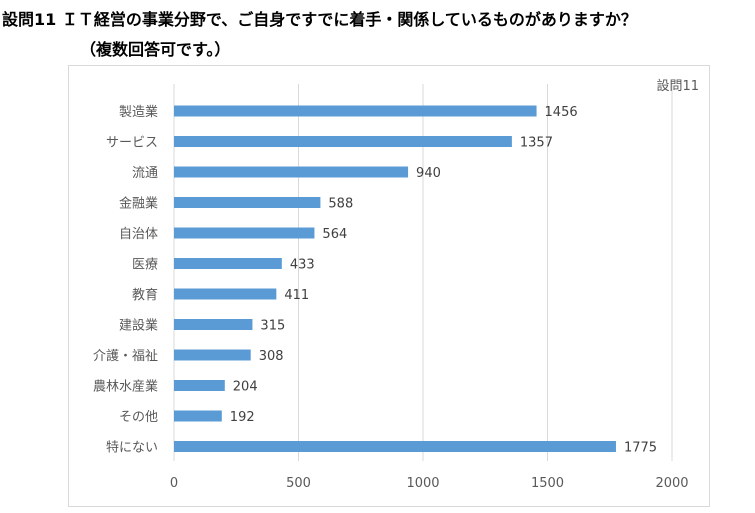  I want to click on category-label: 製造業, so click(138, 112).